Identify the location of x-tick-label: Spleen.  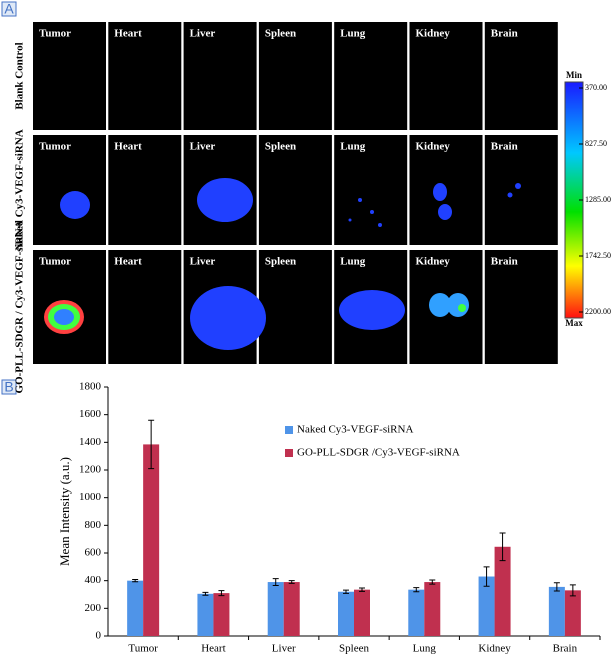
(354, 649).